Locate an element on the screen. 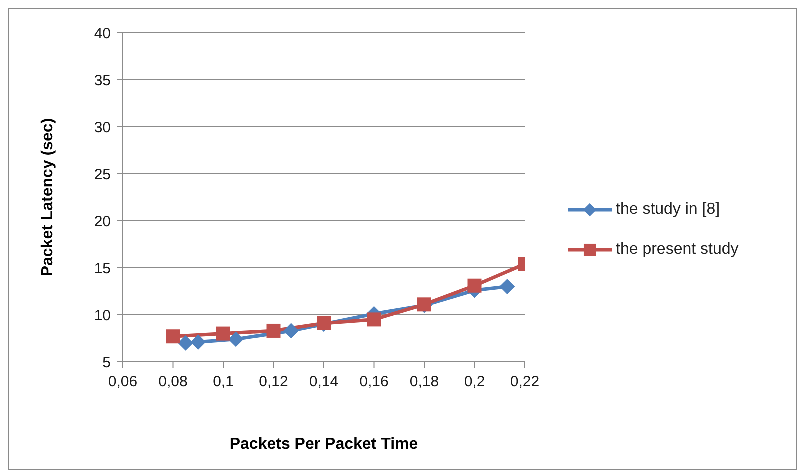 The width and height of the screenshot is (797, 474). y-axis-title: Packet Latency (sec) is located at coordinates (48, 197).